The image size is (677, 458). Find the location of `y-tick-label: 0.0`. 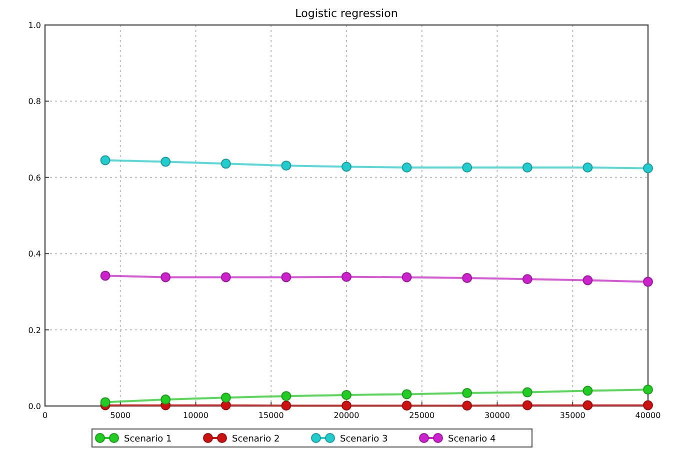

y-tick-label: 0.0 is located at coordinates (34, 406).